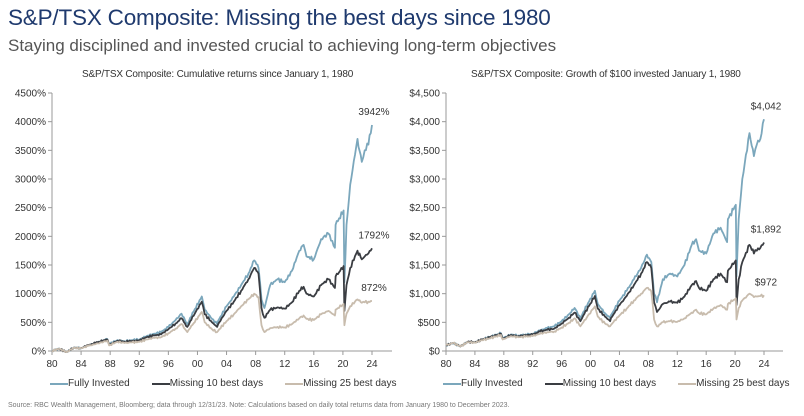 Image resolution: width=804 pixels, height=416 pixels. What do you see at coordinates (30, 94) in the screenshot?
I see `y-tick-label: 4500%` at bounding box center [30, 94].